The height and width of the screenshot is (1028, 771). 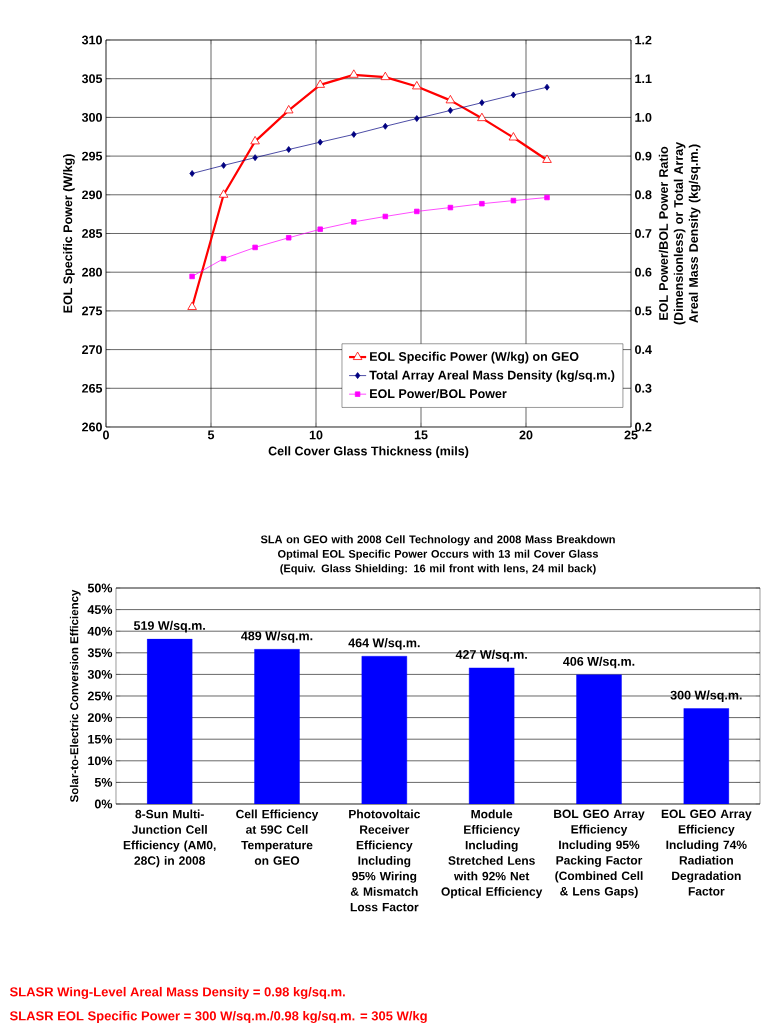 I want to click on y-tick-label: 0%, so click(x=103, y=804).